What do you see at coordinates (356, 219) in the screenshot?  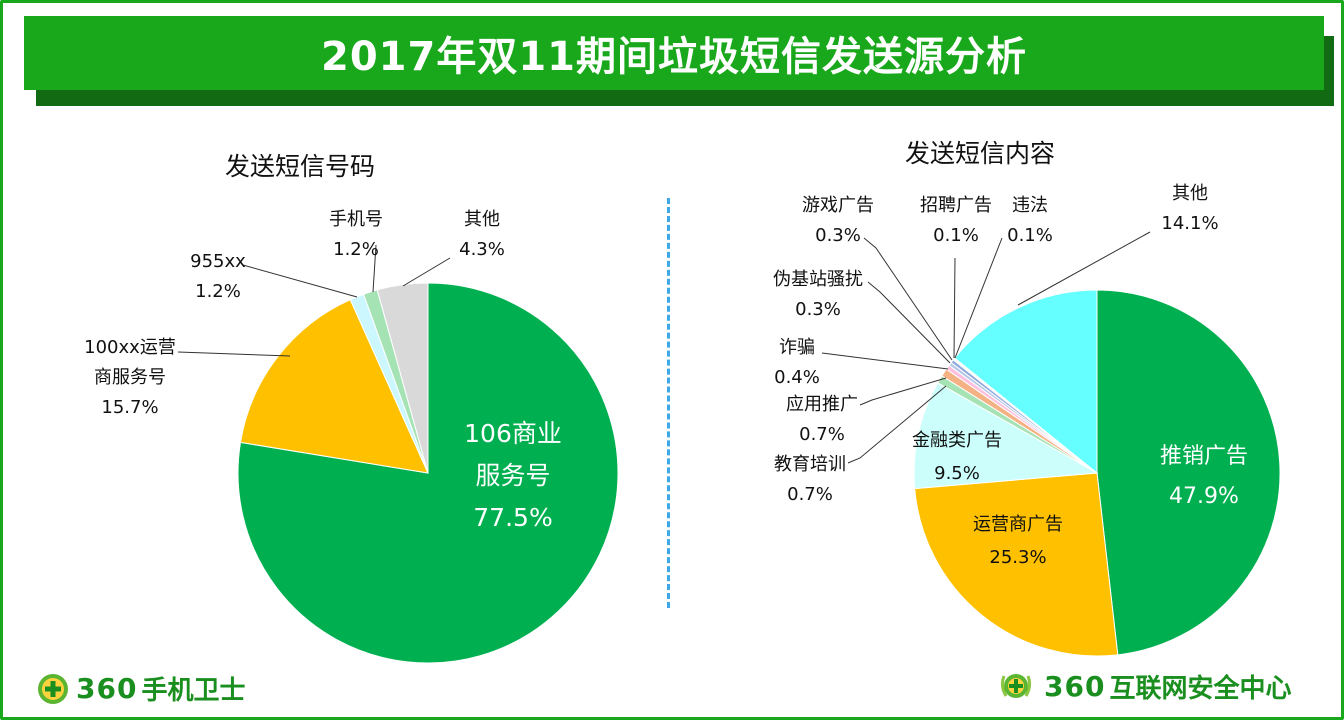 I see `pie-1-category-label-3: 手机号` at bounding box center [356, 219].